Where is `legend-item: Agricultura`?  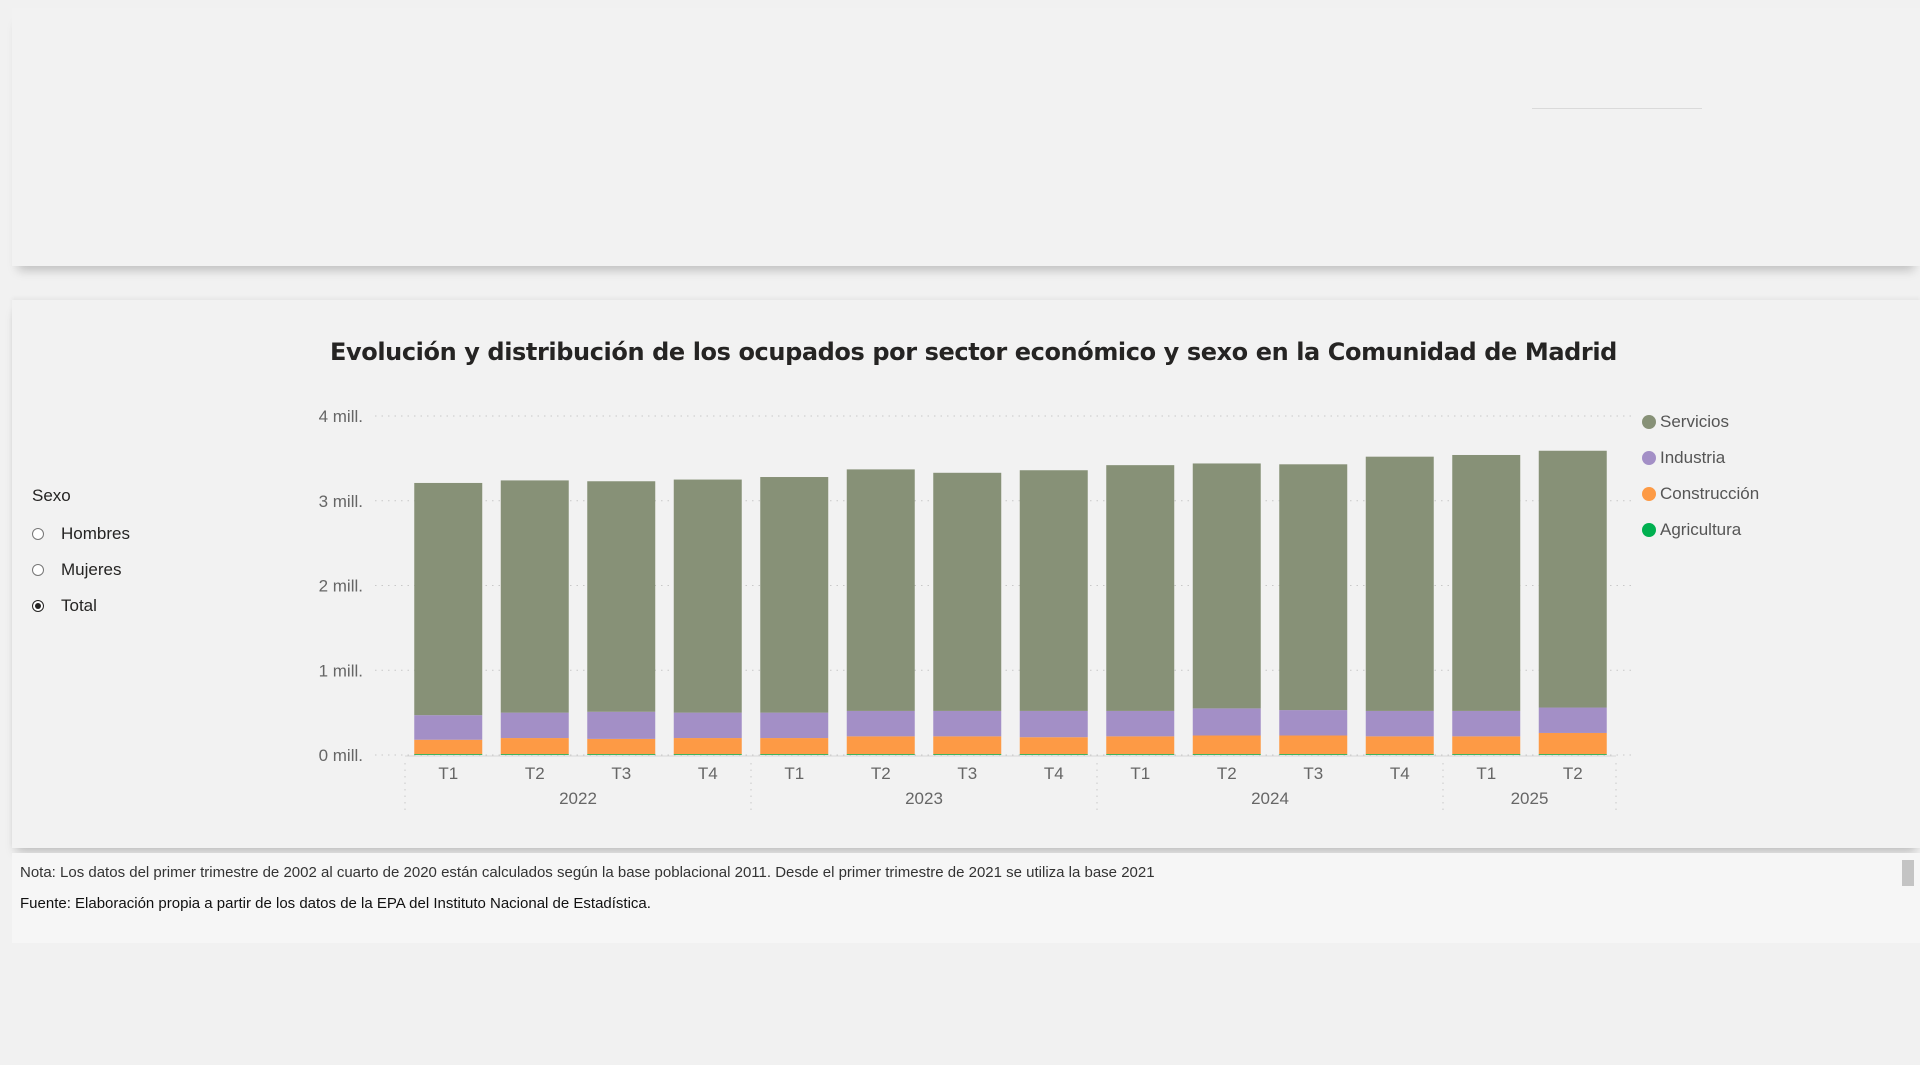
legend-item: Agricultura is located at coordinates (1700, 530).